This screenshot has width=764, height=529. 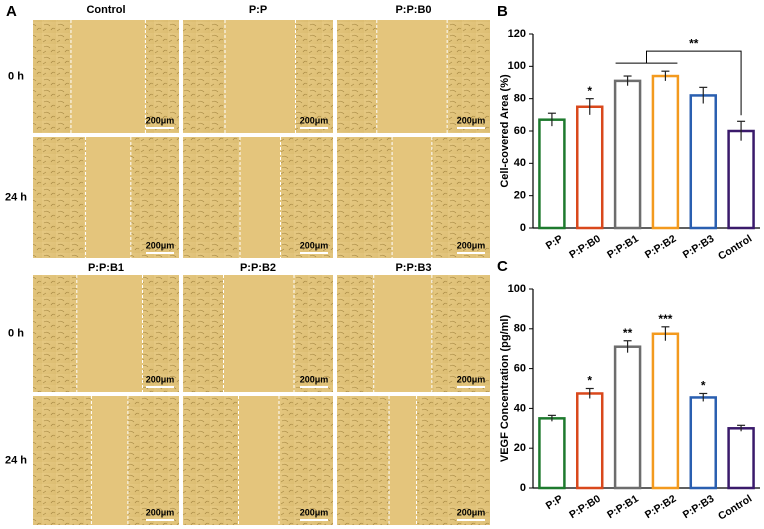 I want to click on y-axis-label: Cell-covered Area (%), so click(x=505, y=131).